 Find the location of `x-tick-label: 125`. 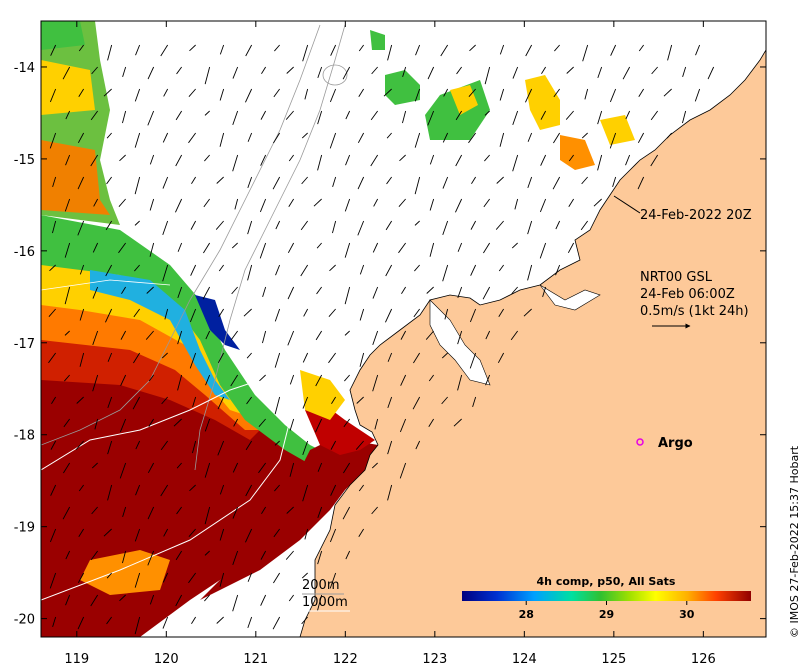

x-tick-label: 125 is located at coordinates (613, 659).